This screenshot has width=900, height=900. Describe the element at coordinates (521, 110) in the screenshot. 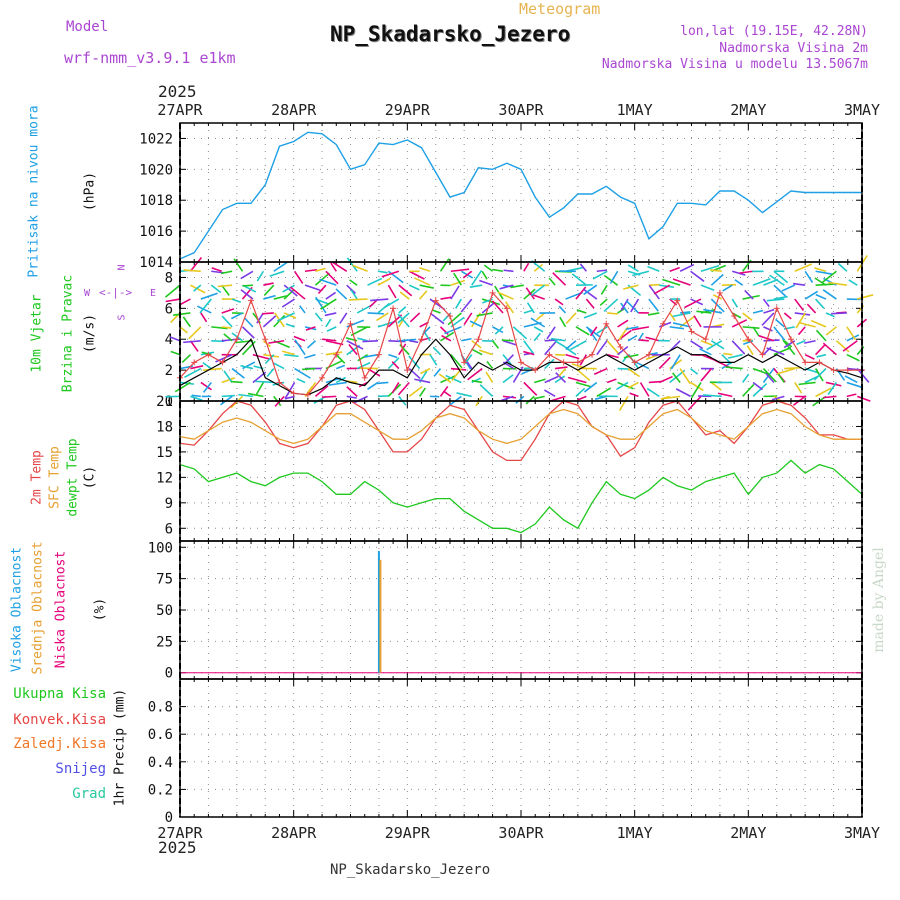

I see `date-label-top: 30APR` at that location.